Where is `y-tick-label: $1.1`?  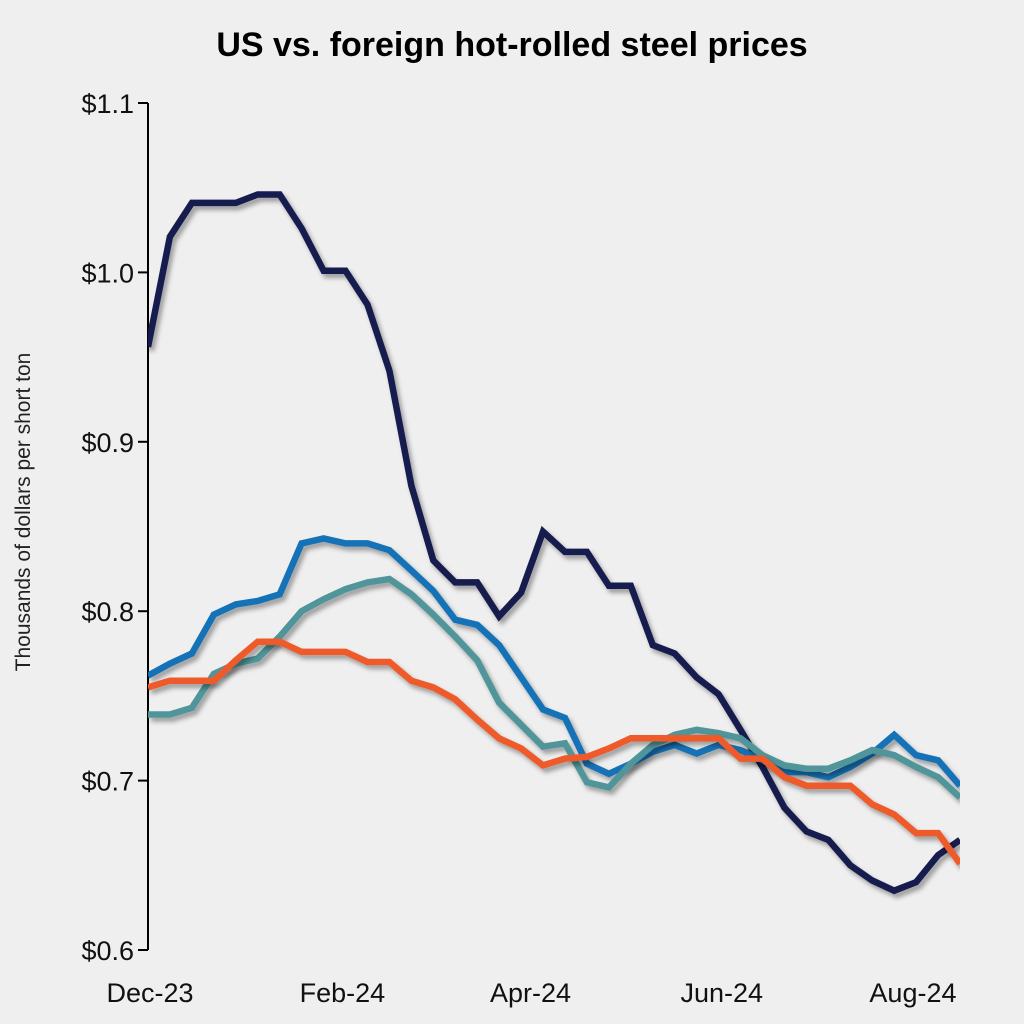
y-tick-label: $1.1 is located at coordinates (107, 104).